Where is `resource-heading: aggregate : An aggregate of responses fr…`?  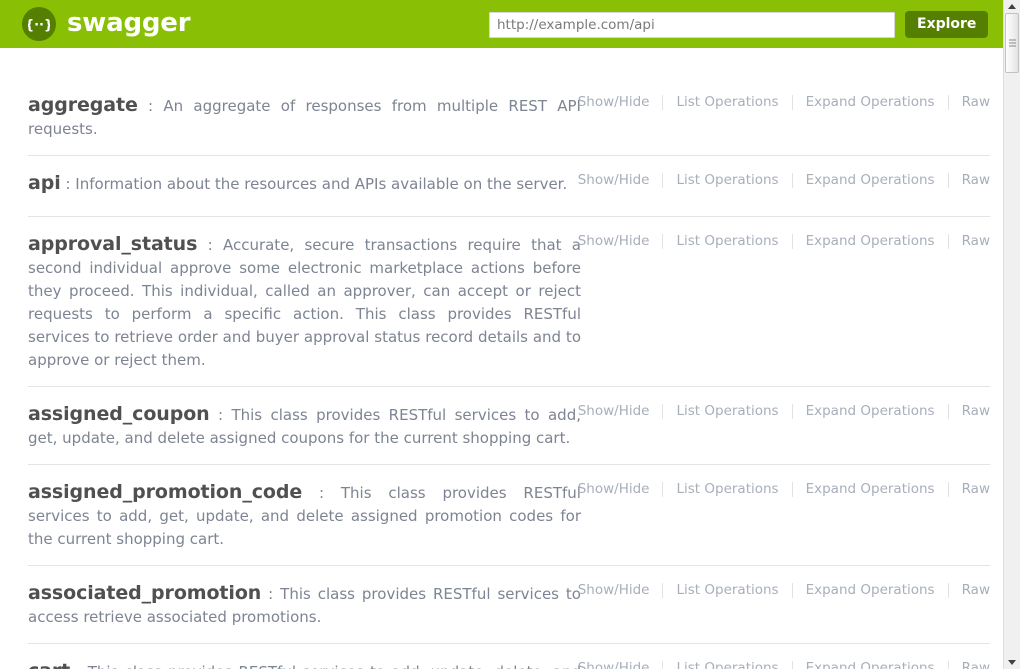
resource-heading: aggregate : An aggregate of responses fr… is located at coordinates (304, 117).